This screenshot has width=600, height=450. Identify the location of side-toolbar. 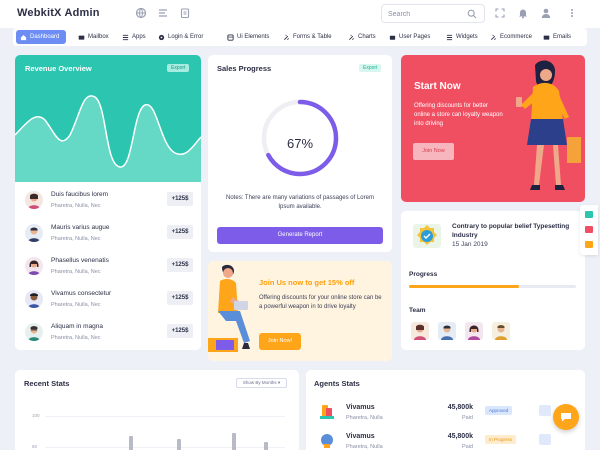
(589, 230).